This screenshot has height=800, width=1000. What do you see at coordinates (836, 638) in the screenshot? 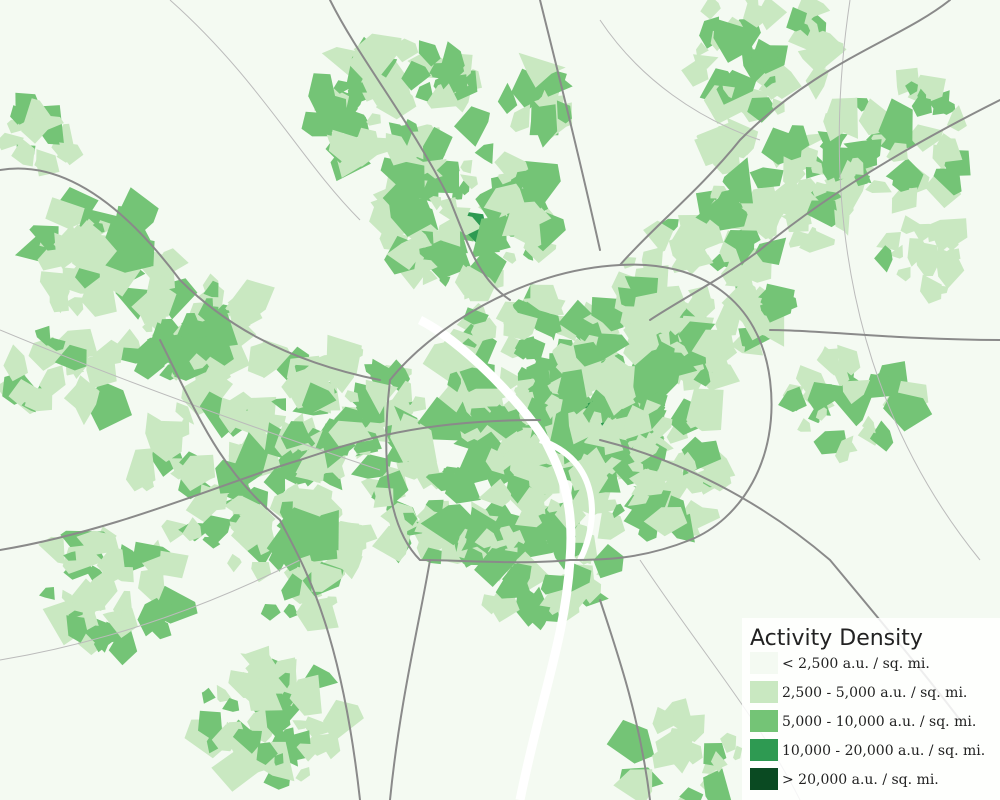
I see `legend-title: Activity Density` at bounding box center [836, 638].